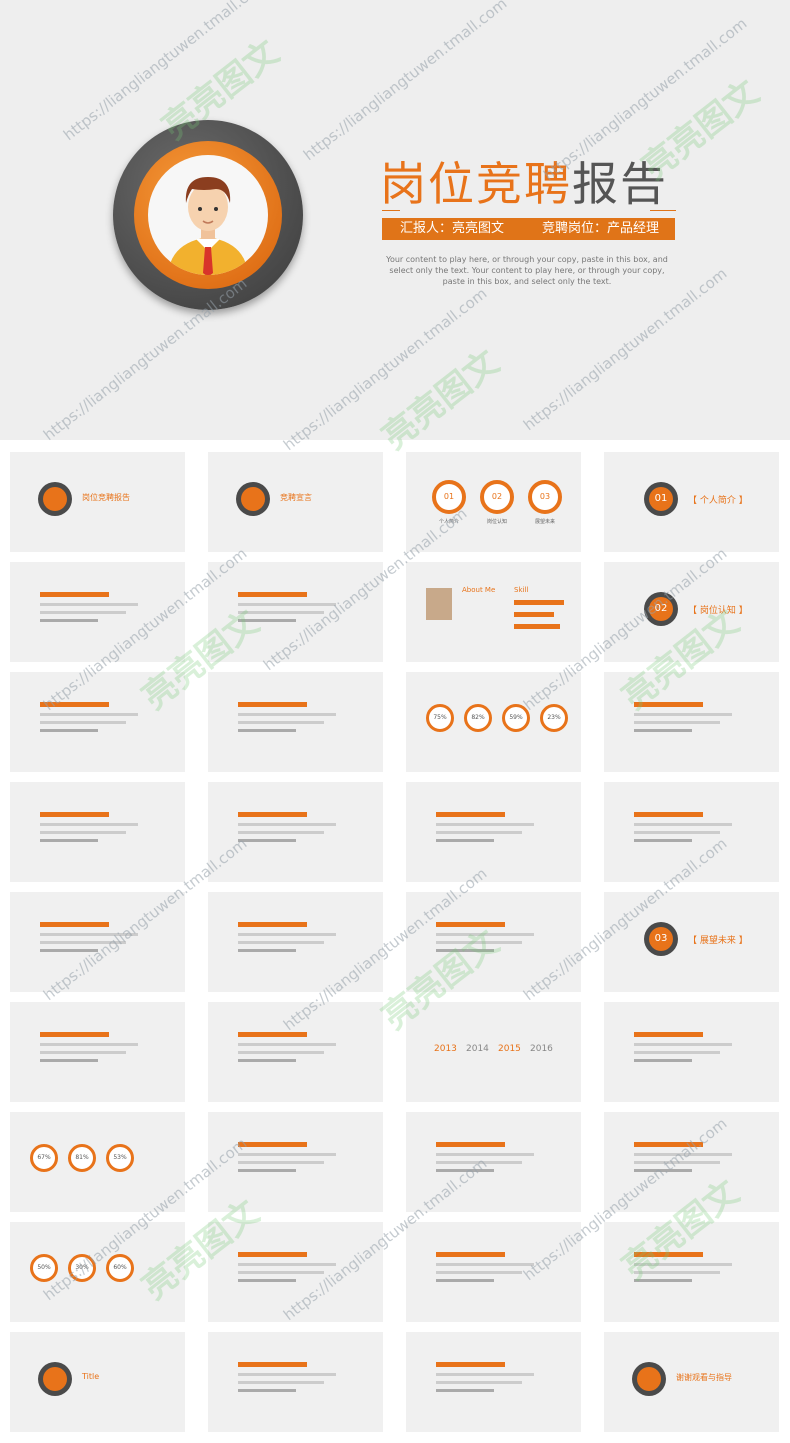  I want to click on section-label: 【 展望未来 】, so click(718, 941).